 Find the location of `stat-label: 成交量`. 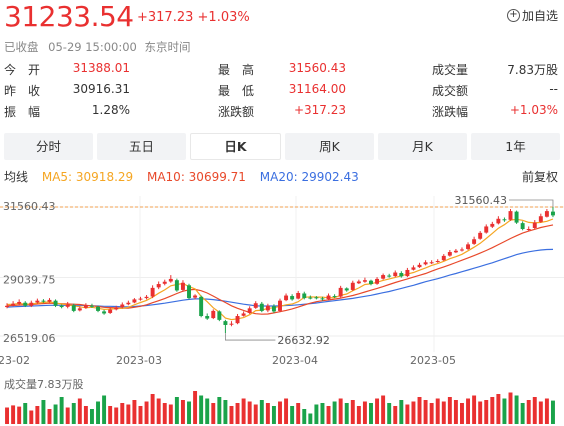

stat-label: 成交量 is located at coordinates (450, 70).